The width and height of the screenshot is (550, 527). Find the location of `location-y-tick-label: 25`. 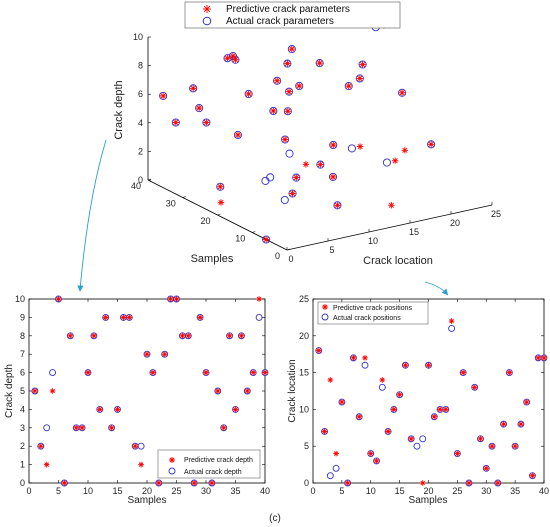

location-y-tick-label: 25 is located at coordinates (304, 299).